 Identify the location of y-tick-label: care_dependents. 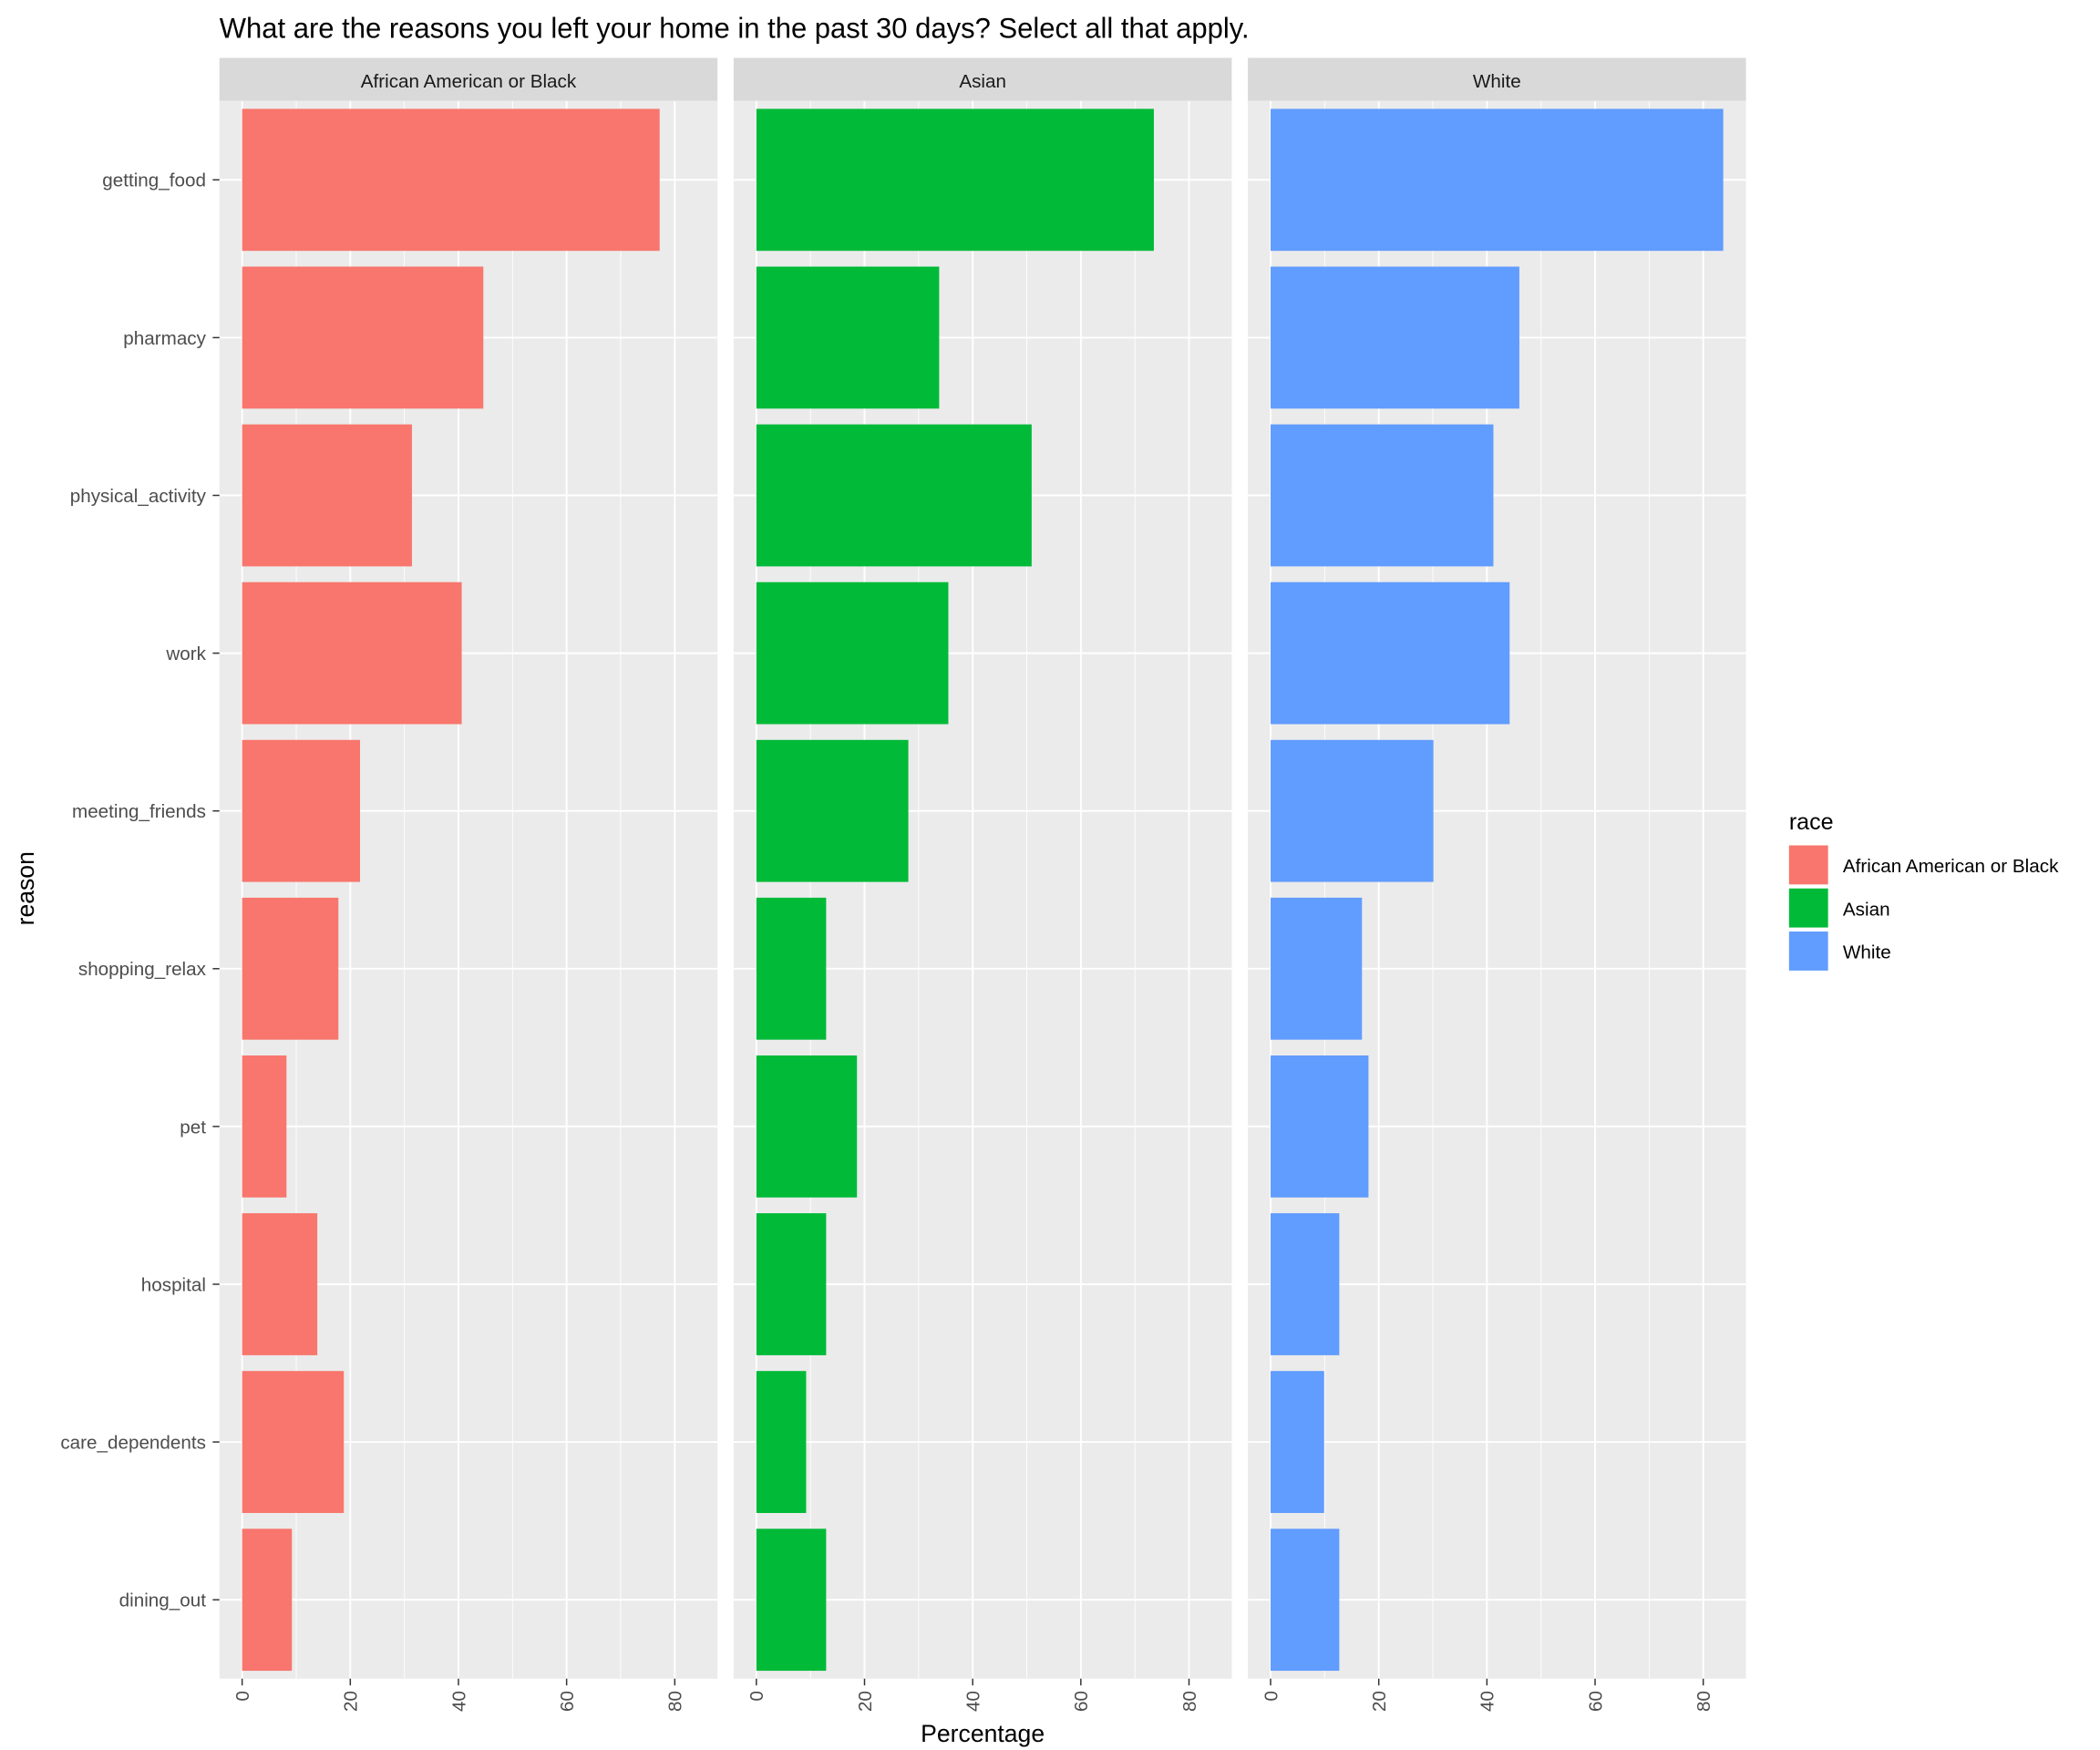
(133, 1443).